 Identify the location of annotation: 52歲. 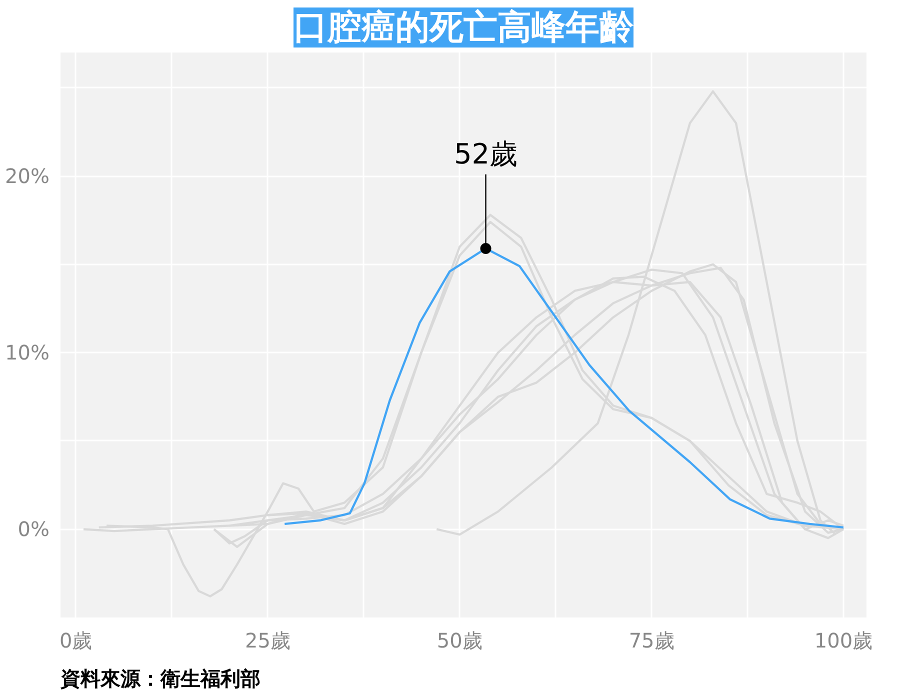
(486, 153).